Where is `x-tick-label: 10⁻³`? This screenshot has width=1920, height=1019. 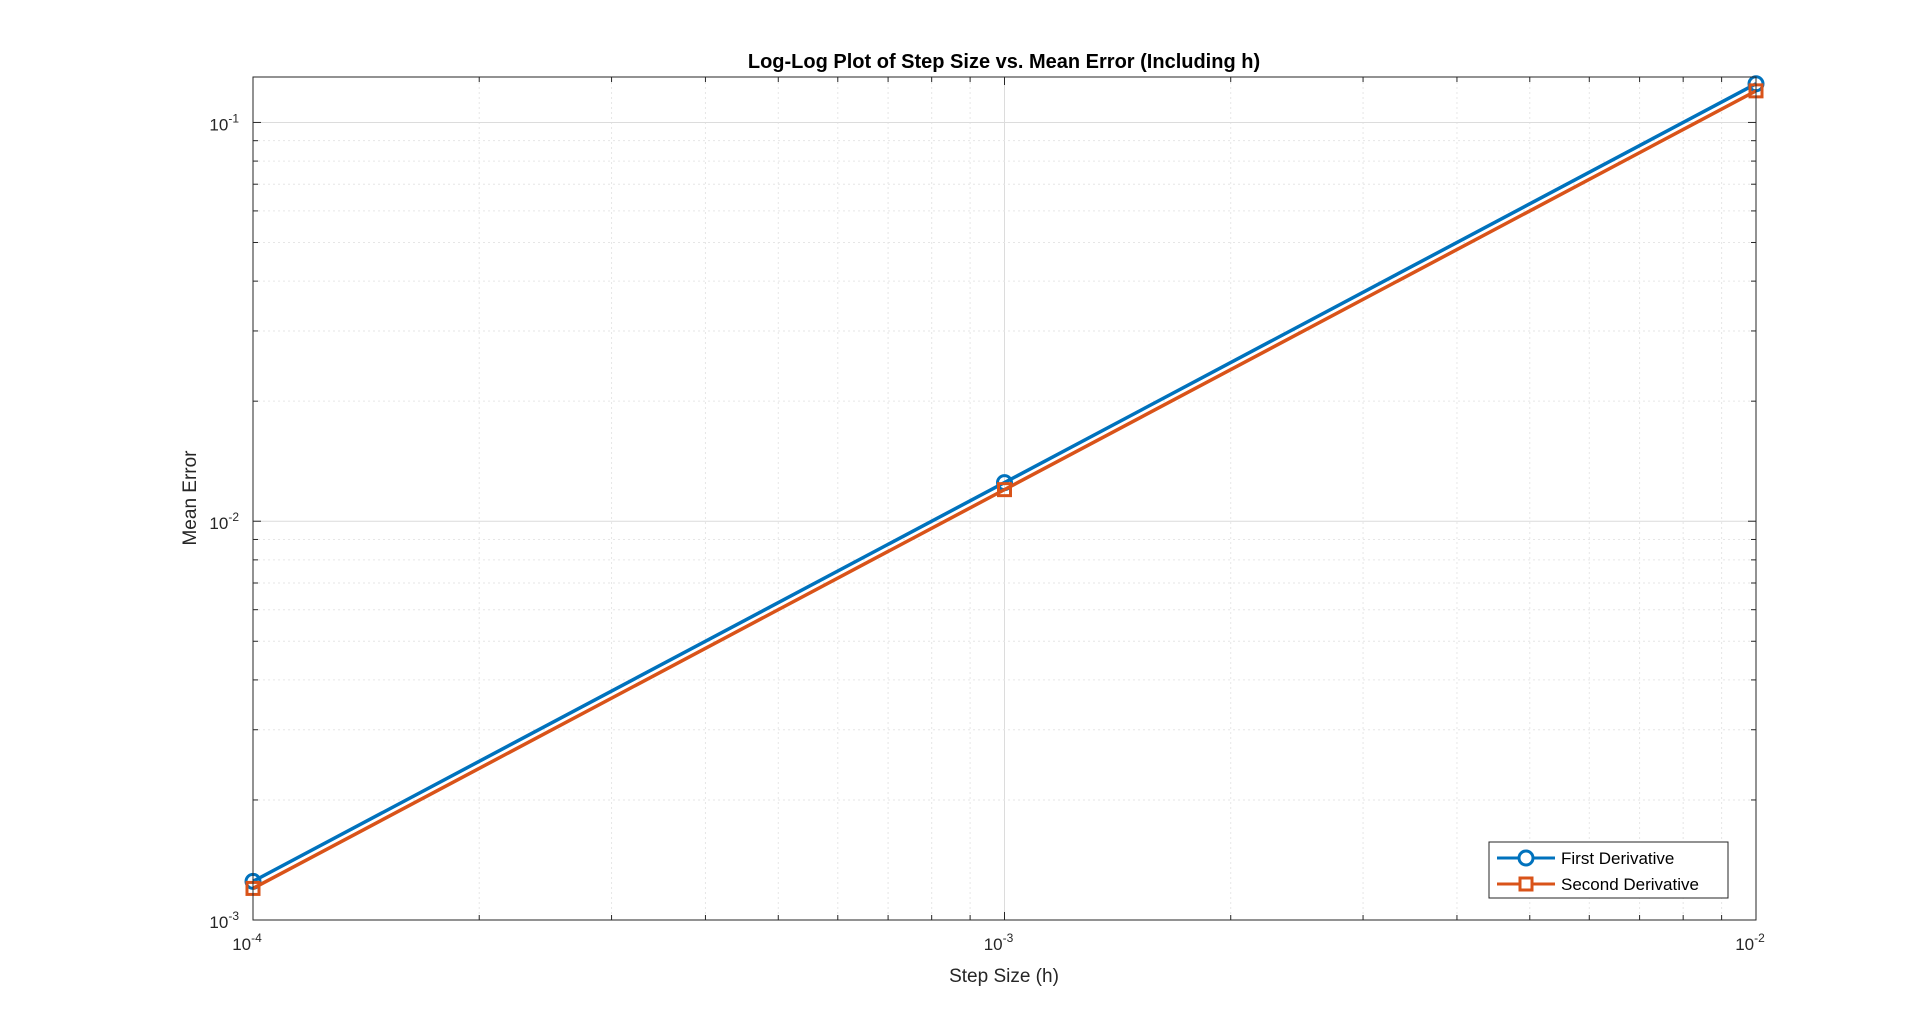
x-tick-label: 10⁻³ is located at coordinates (999, 942).